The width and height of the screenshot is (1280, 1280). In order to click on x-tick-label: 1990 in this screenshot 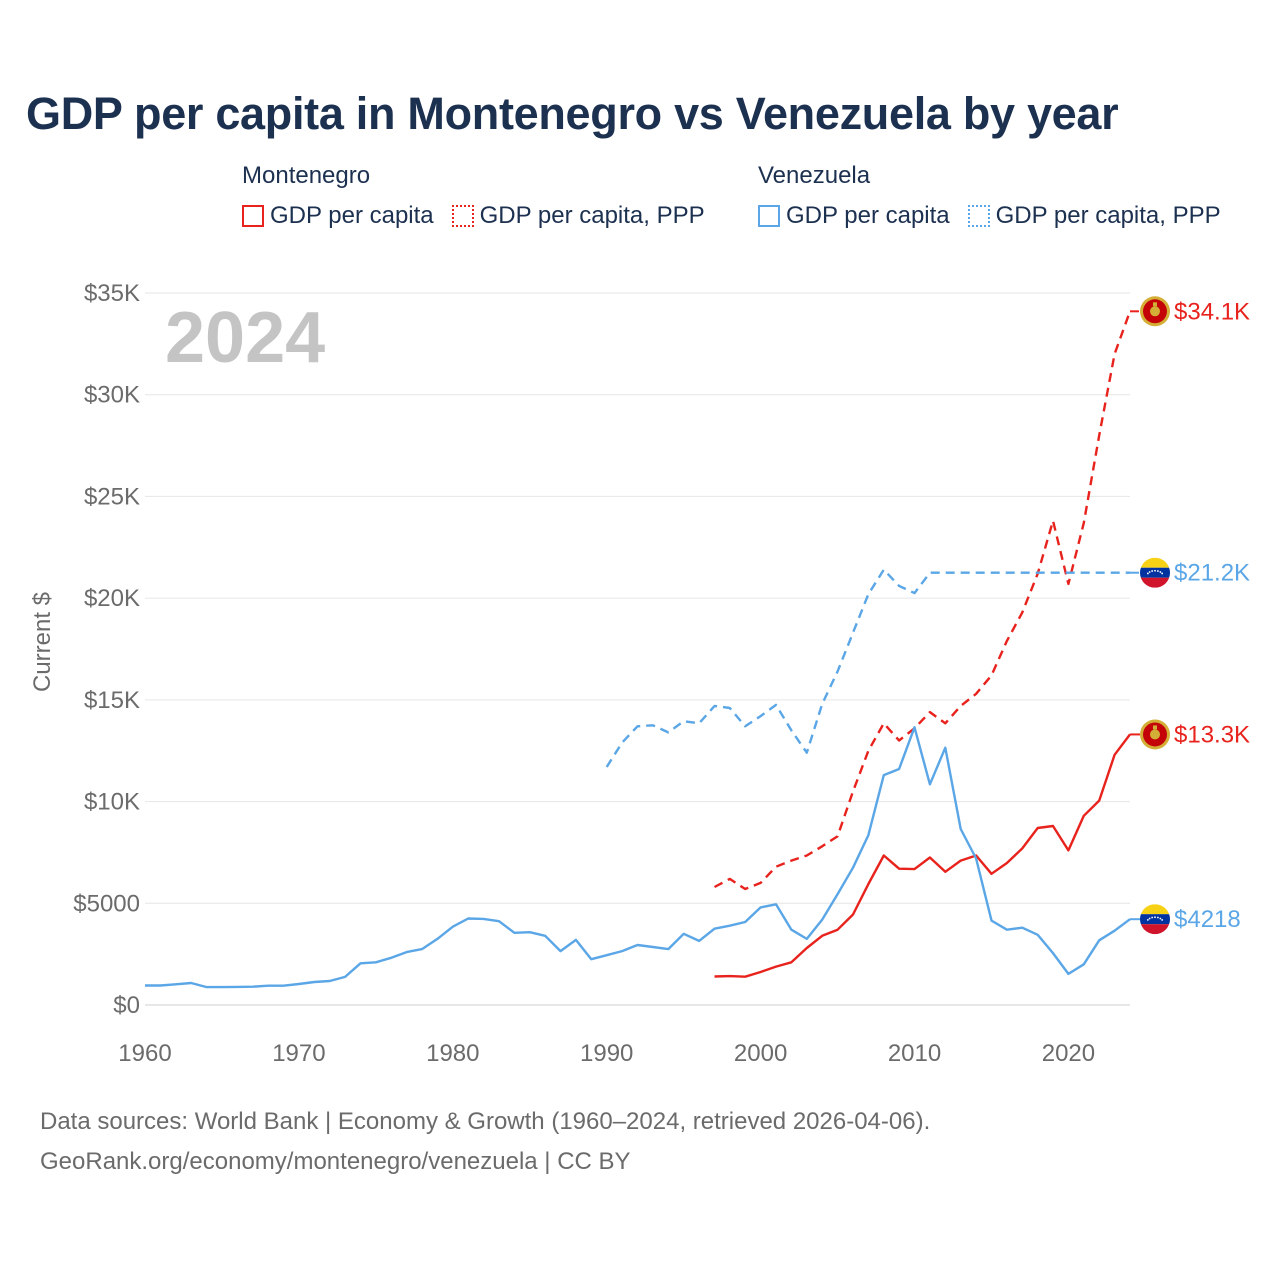, I will do `click(606, 1053)`.